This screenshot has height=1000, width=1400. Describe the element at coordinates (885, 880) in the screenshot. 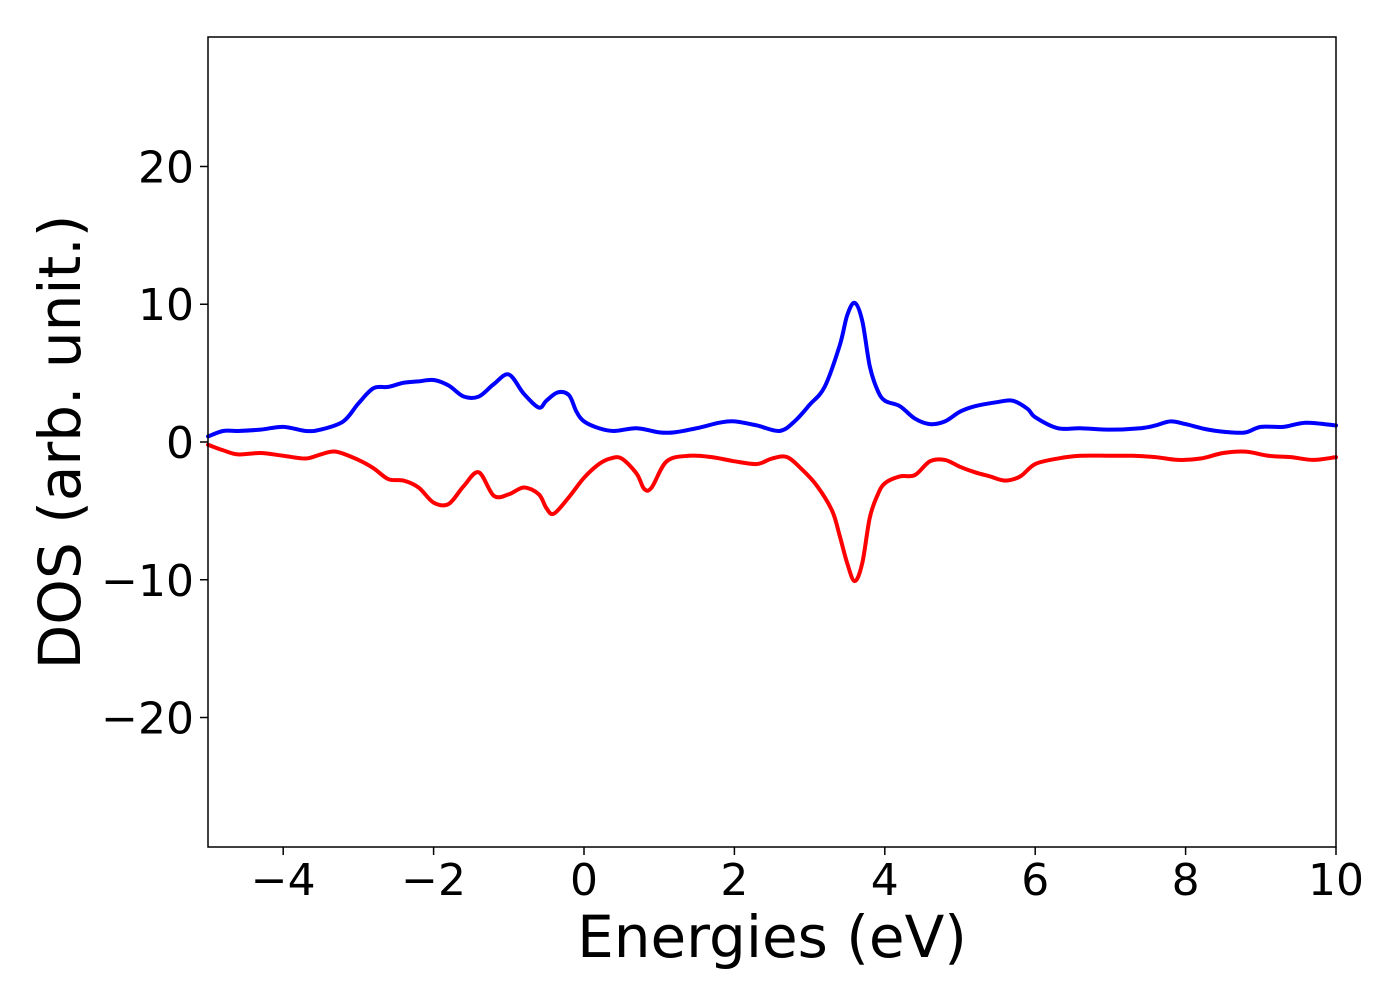

I see `x-tick-label: 4` at that location.